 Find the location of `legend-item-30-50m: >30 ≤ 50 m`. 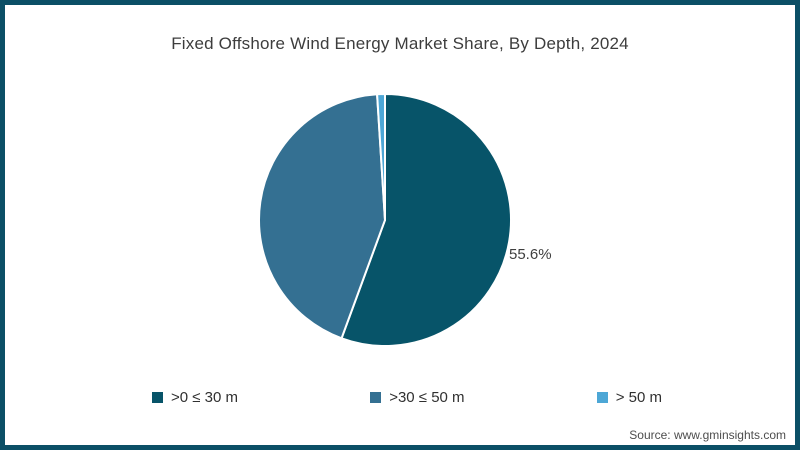

legend-item-30-50m: >30 ≤ 50 m is located at coordinates (417, 397).